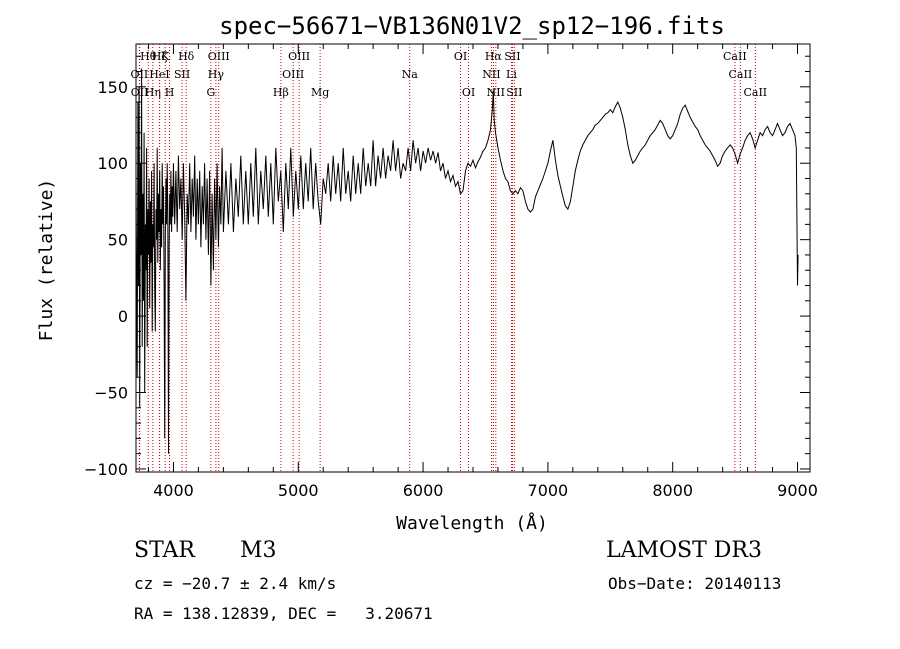 The width and height of the screenshot is (900, 649). I want to click on line-label-8: SII, so click(182, 74).